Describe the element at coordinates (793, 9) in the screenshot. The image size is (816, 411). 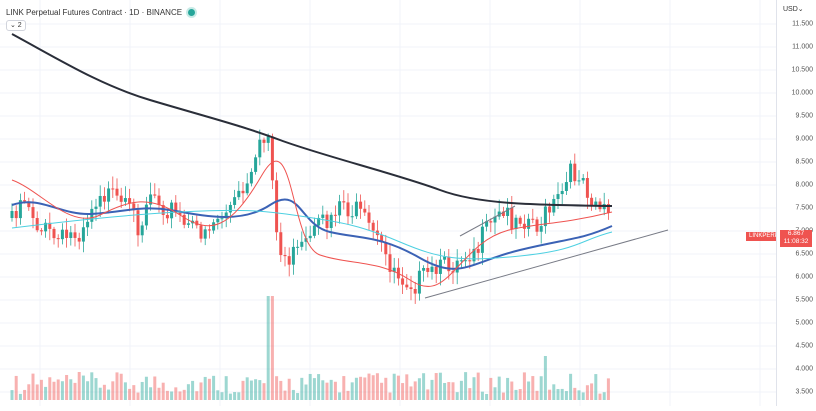
I see `currency-selector: USD⌄` at that location.